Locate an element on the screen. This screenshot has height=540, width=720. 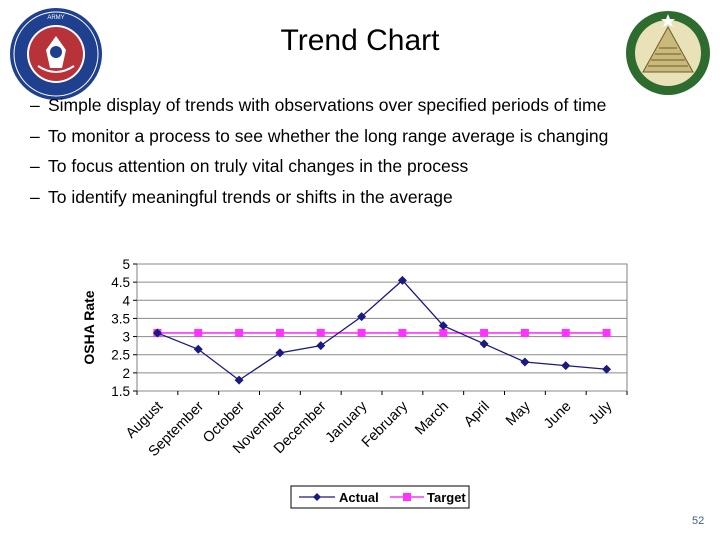
x-tick-label: April is located at coordinates (477, 415).